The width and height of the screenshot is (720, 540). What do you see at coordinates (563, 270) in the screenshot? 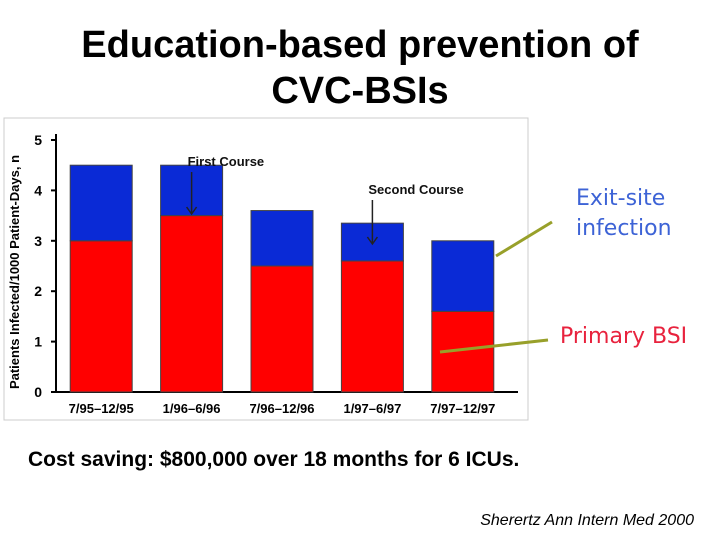
I see `series-callouts: Exit-site infection Primary BSI` at bounding box center [563, 270].